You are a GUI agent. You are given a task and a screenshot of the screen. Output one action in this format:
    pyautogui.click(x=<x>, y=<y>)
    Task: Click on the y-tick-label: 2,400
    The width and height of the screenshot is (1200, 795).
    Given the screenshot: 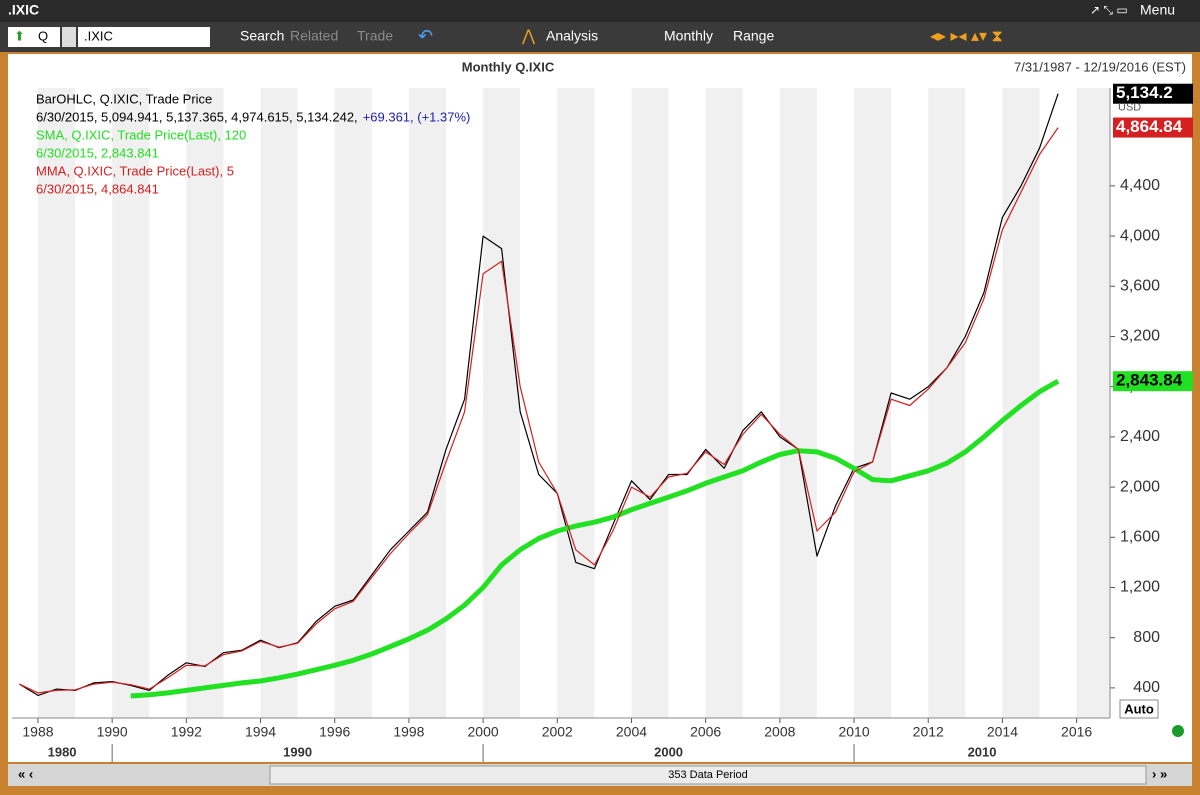 What is the action you would take?
    pyautogui.click(x=1140, y=436)
    